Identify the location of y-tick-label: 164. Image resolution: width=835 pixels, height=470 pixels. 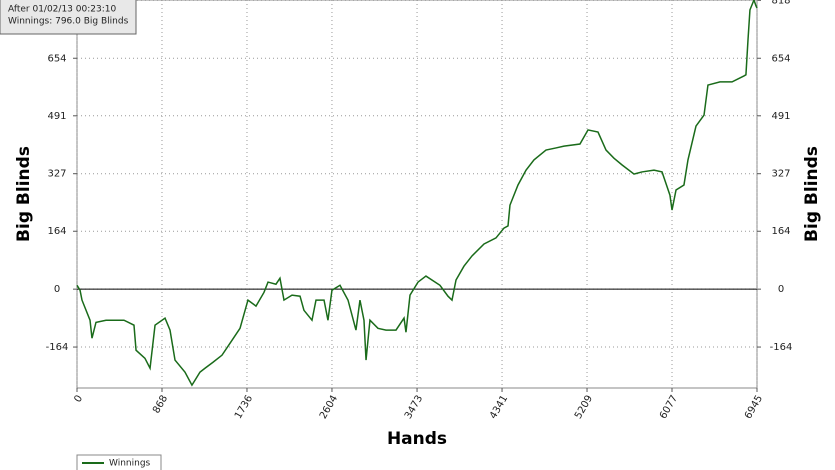
(56, 231).